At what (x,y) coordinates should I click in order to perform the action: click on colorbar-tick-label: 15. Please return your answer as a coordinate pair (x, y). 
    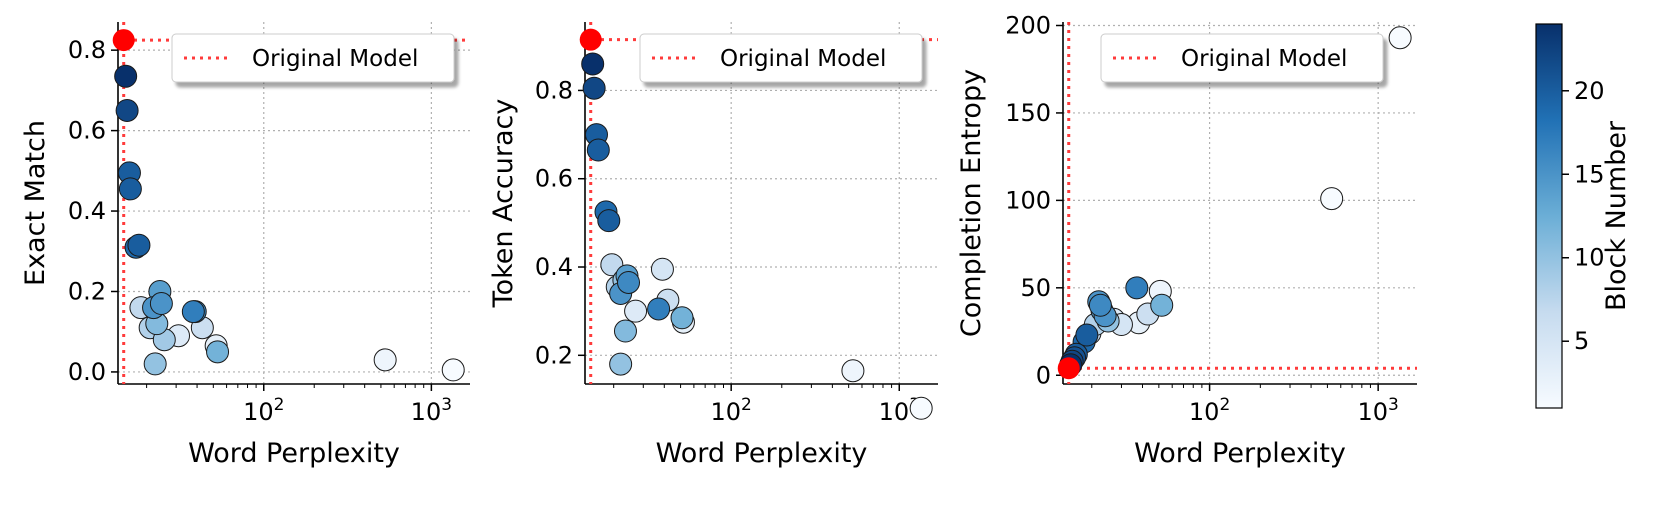
    Looking at the image, I should click on (1589, 174).